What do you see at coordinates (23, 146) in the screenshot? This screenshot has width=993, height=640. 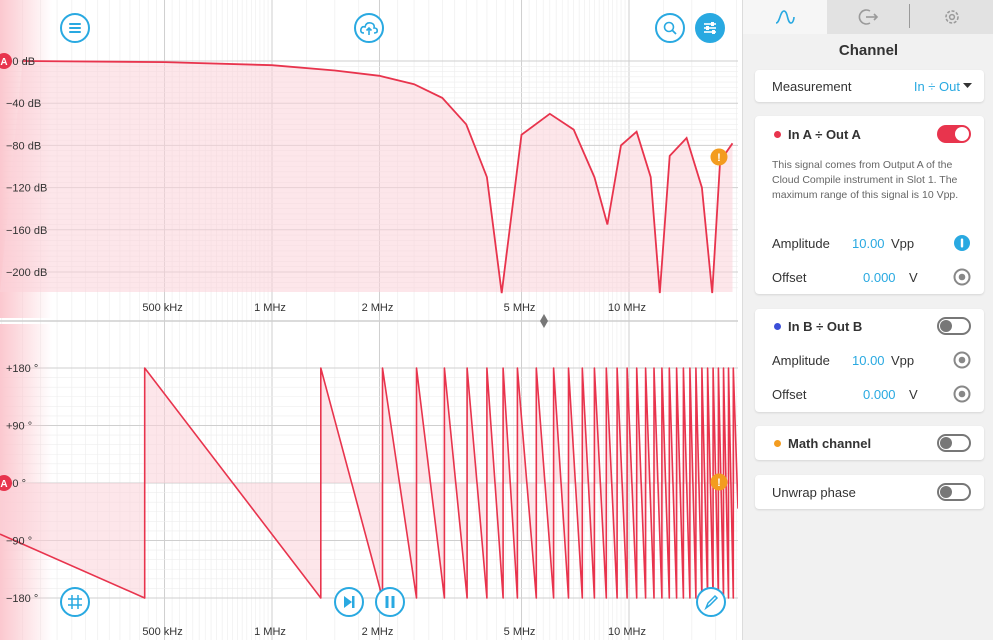 I see `y-tick-label: −80 dB` at bounding box center [23, 146].